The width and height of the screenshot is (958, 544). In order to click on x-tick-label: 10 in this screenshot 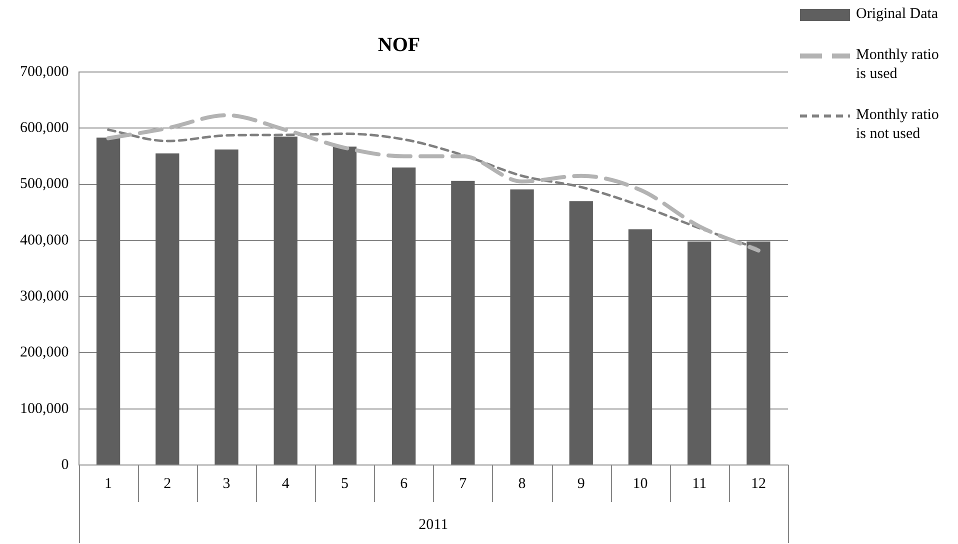, I will do `click(640, 484)`.